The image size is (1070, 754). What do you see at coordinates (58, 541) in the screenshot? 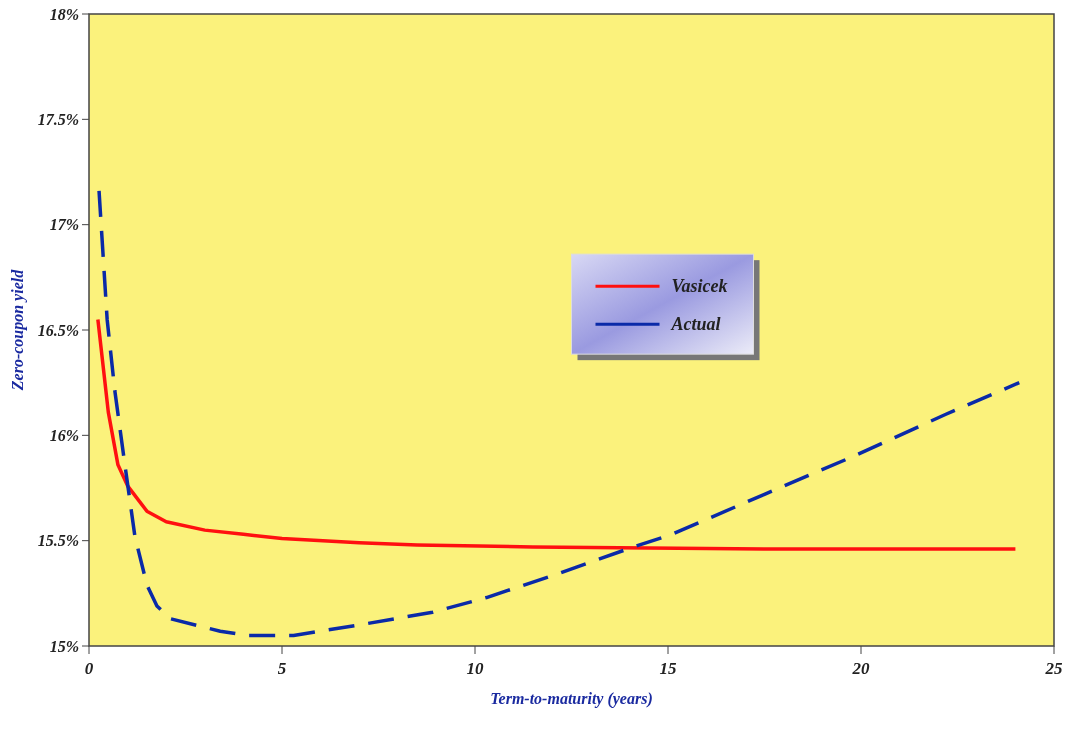
I see `y-tick-label: 15.5%` at bounding box center [58, 541].